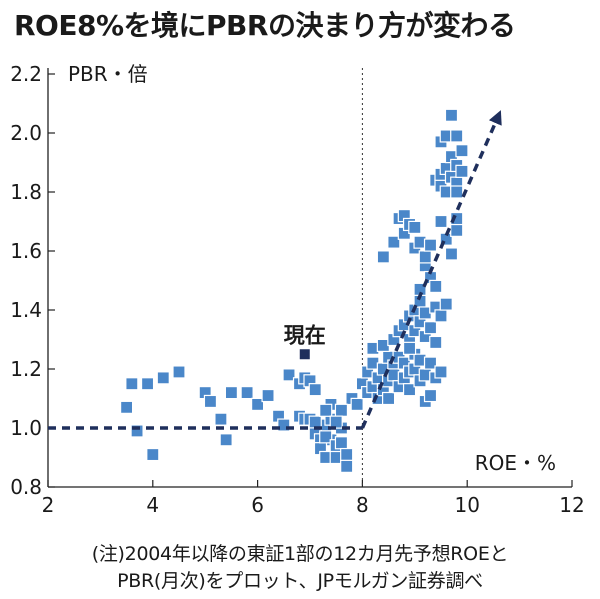  Describe the element at coordinates (257, 505) in the screenshot. I see `x-tick-label: 6` at that location.